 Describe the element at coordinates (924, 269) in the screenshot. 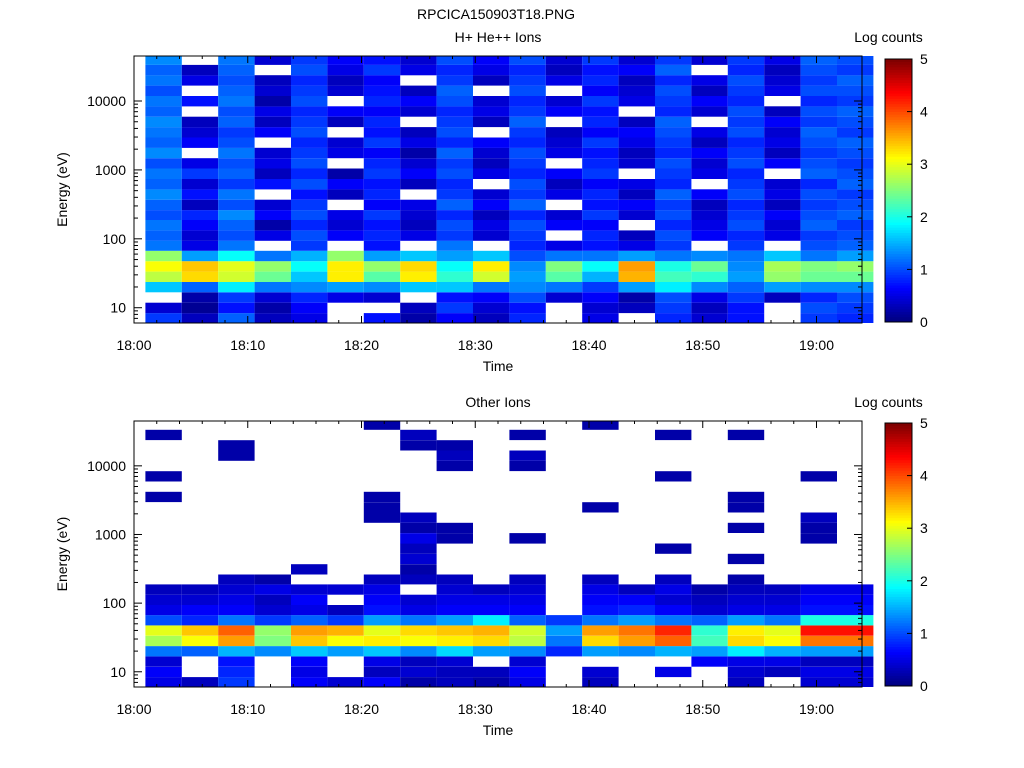

I see `colorbar-tick-label: 1` at that location.